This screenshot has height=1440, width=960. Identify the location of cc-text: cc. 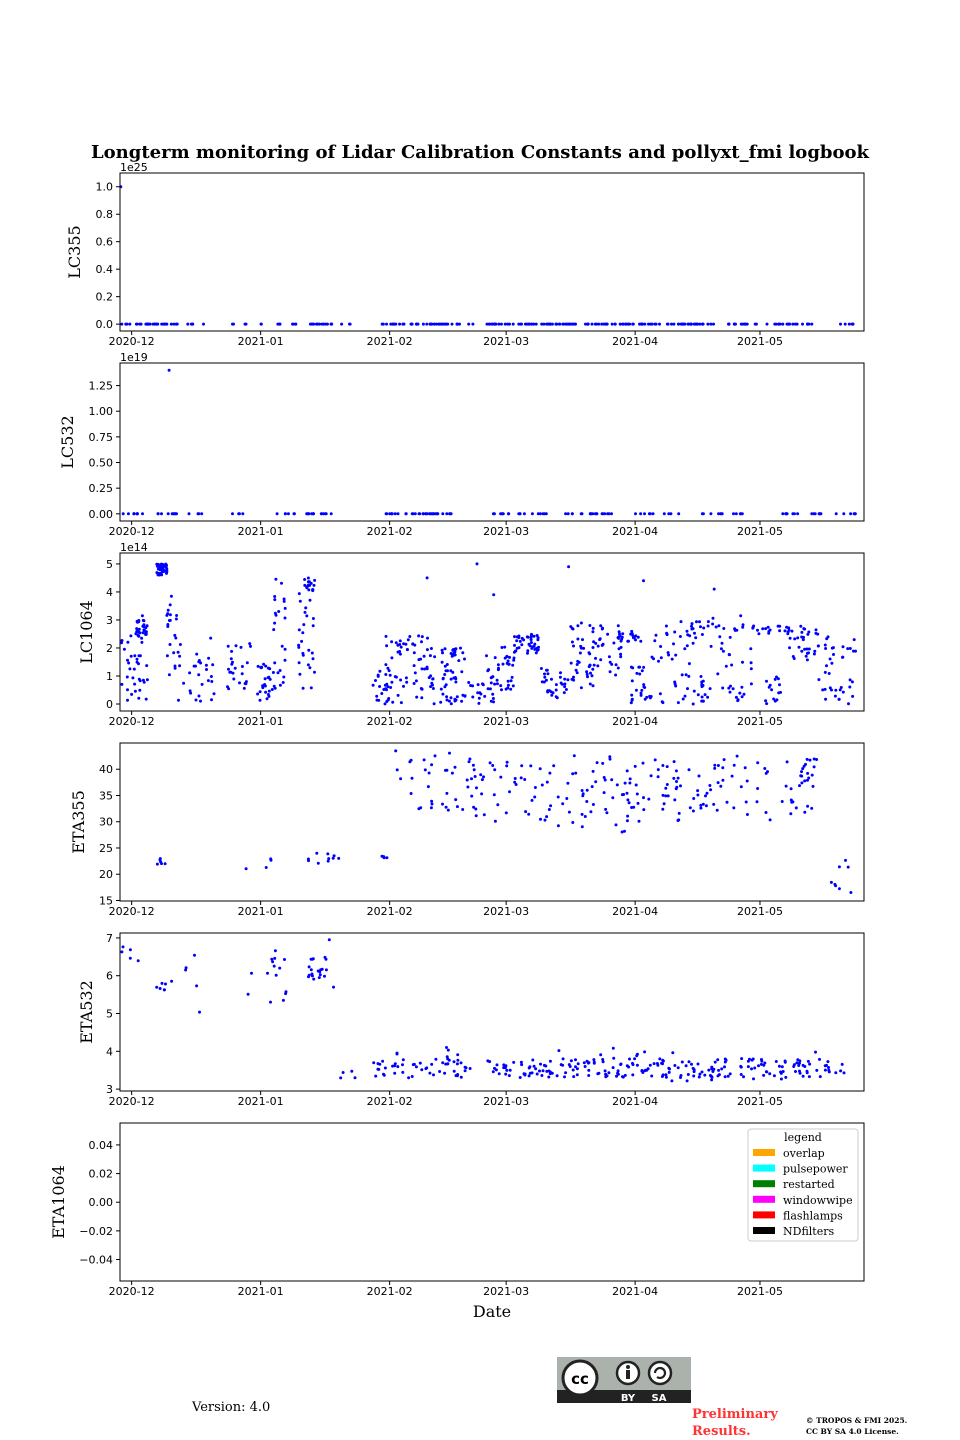
(580, 1379).